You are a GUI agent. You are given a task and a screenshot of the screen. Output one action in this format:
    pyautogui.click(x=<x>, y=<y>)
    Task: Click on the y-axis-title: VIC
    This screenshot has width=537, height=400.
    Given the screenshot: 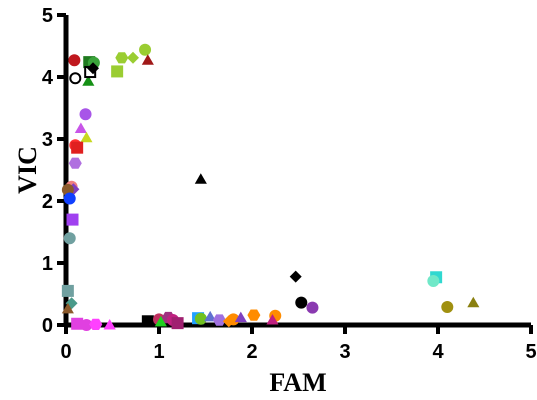 What is the action you would take?
    pyautogui.click(x=27, y=170)
    